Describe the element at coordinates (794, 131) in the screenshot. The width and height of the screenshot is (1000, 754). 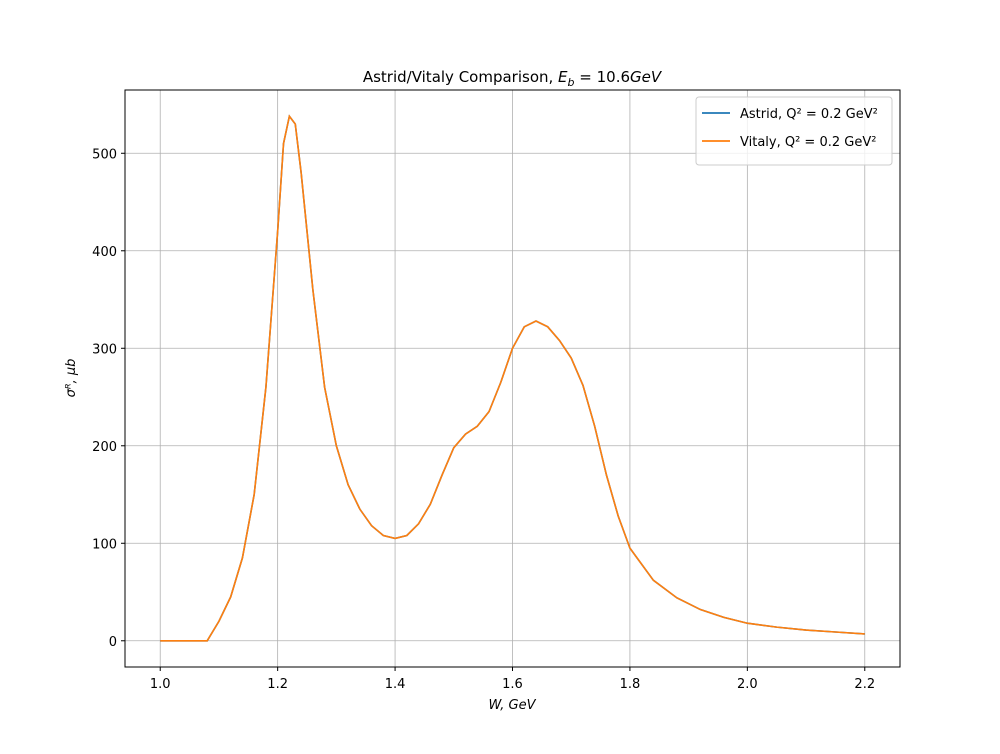
I see `legend-box` at that location.